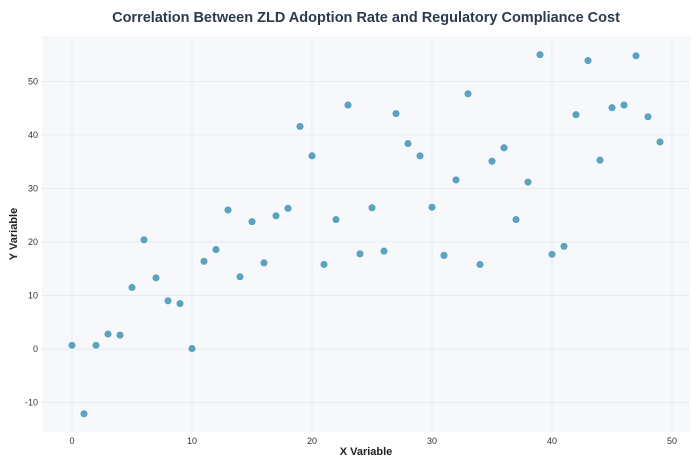 The image size is (700, 468). What do you see at coordinates (192, 441) in the screenshot?
I see `x-tick-label: 10` at bounding box center [192, 441].